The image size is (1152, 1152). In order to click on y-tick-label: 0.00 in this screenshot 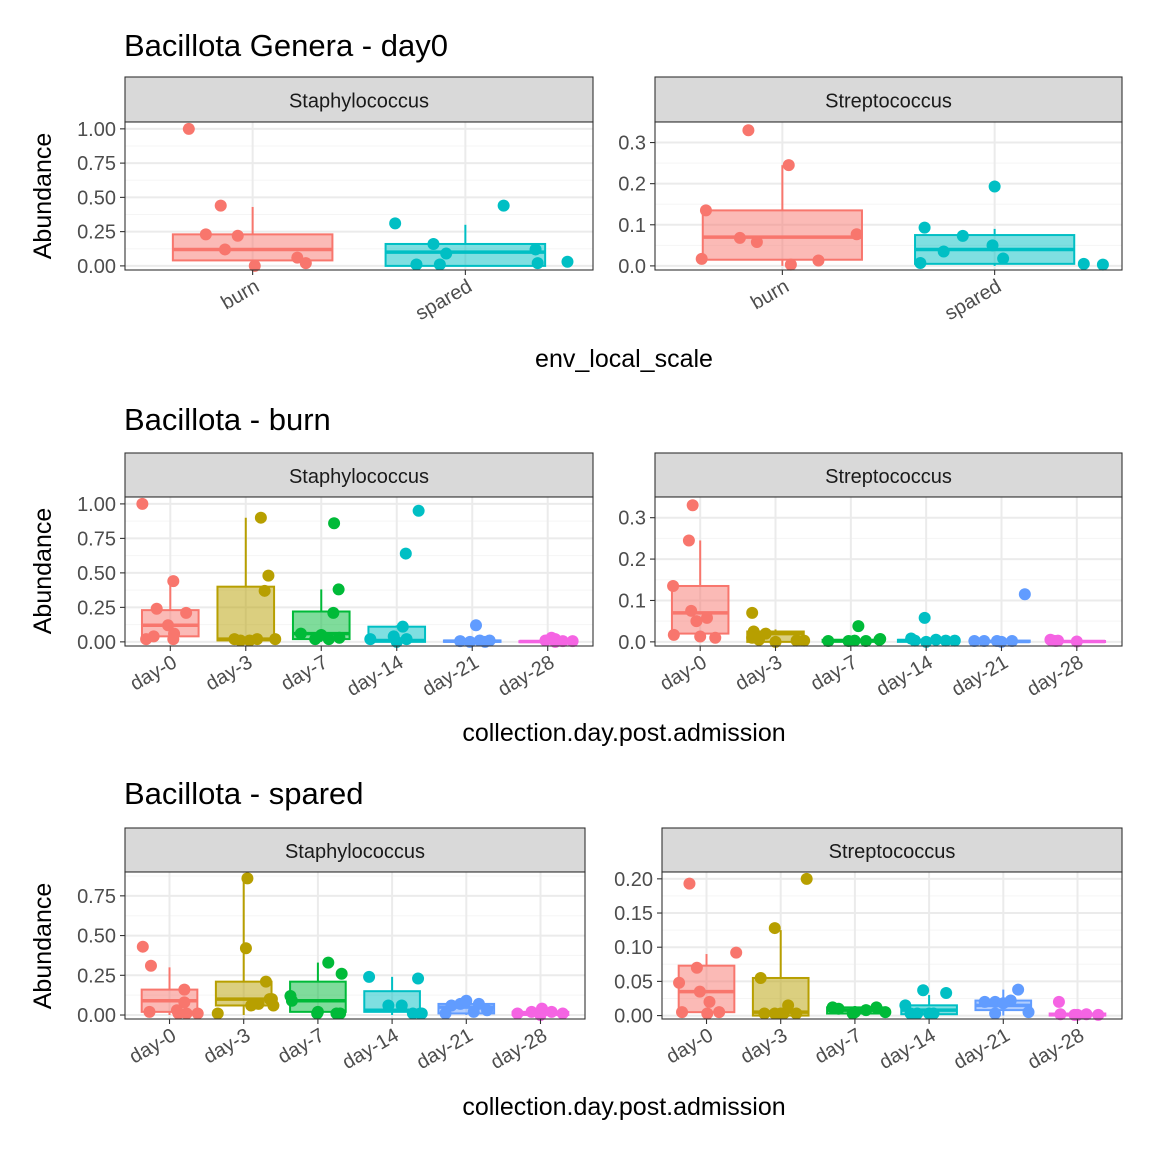, I will do `click(633, 1017)`.